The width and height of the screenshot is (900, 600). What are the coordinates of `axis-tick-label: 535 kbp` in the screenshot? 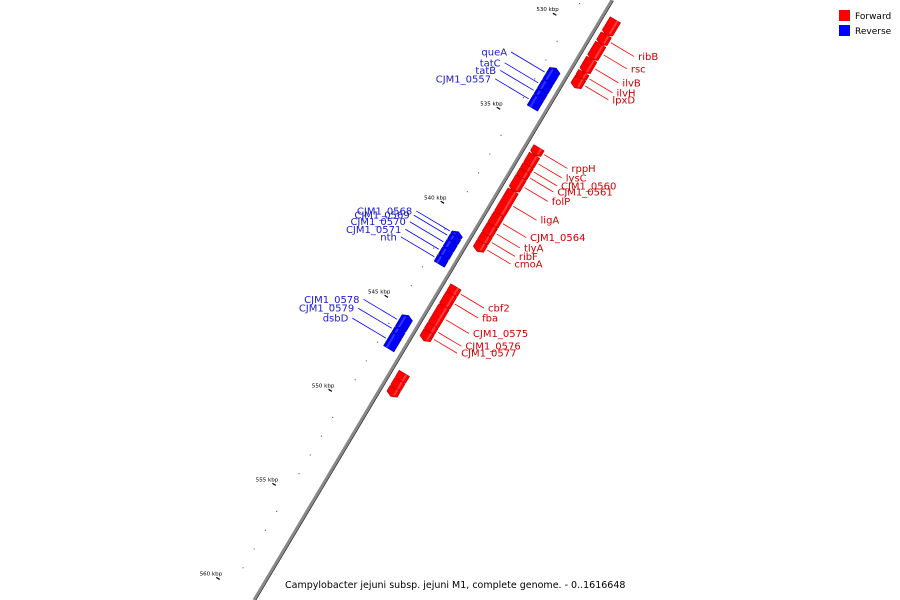 It's located at (491, 104).